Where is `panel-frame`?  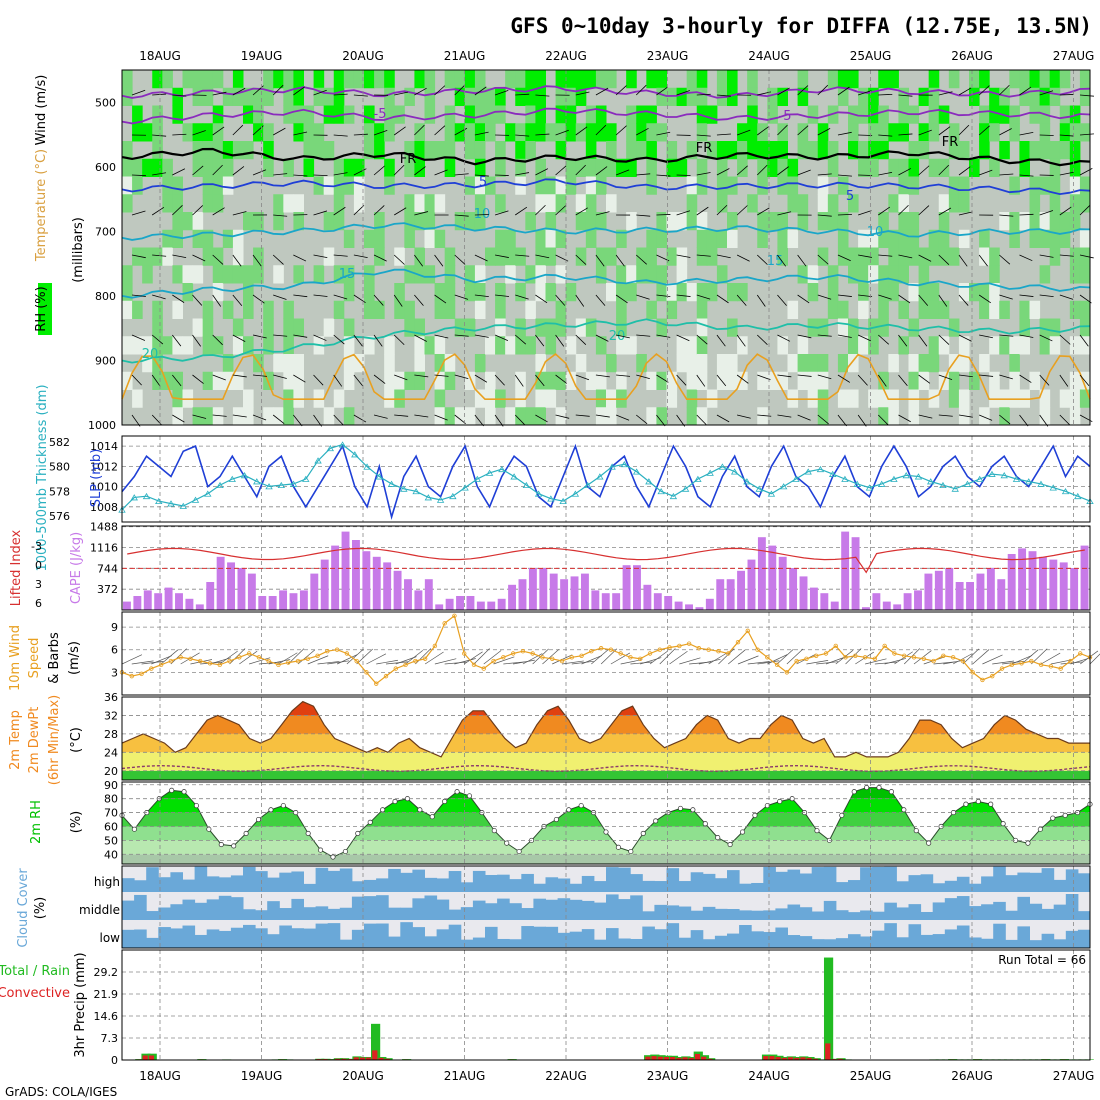 panel-frame is located at coordinates (606, 823).